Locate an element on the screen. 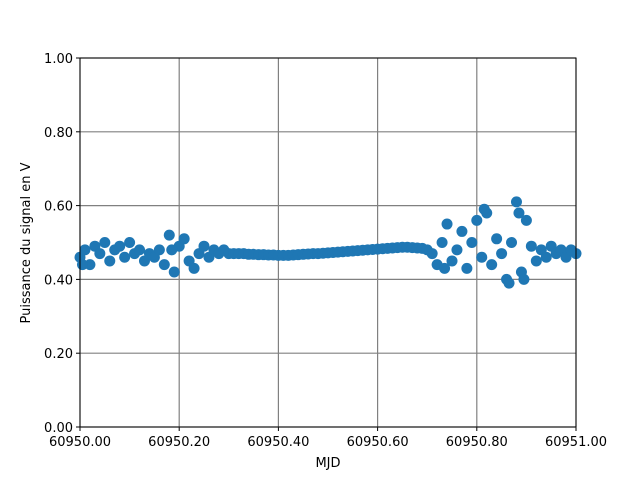 The image size is (640, 480). y-tick-label: 0.40 is located at coordinates (58, 280).